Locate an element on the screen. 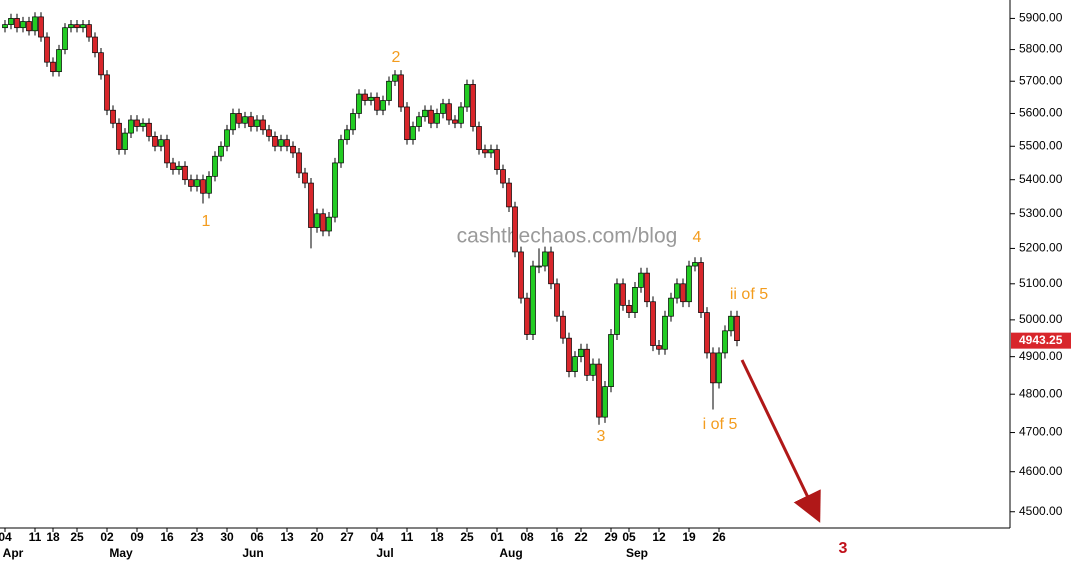  x-tick-label: 06 is located at coordinates (257, 537).